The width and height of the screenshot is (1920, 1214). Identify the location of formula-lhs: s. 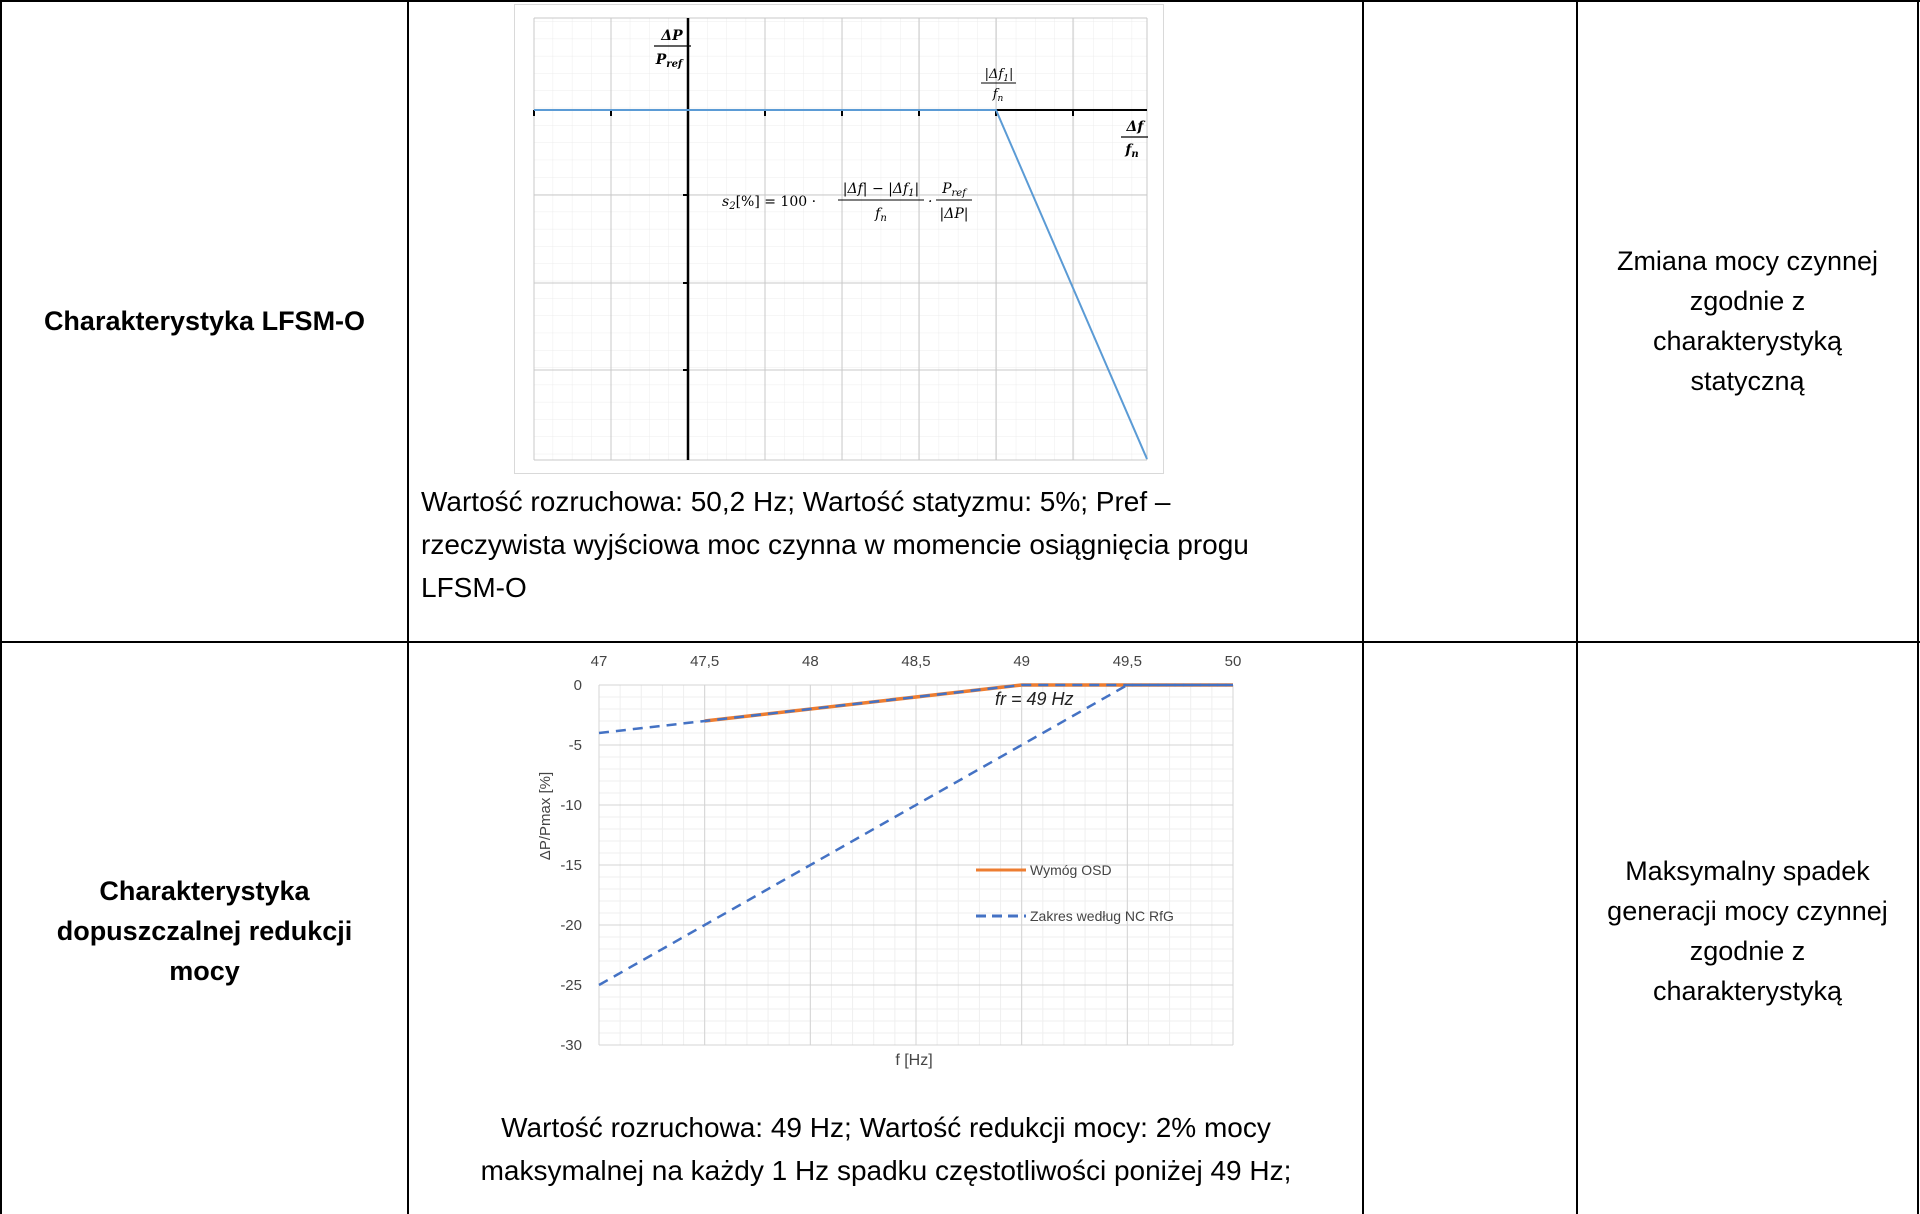
(725, 202).